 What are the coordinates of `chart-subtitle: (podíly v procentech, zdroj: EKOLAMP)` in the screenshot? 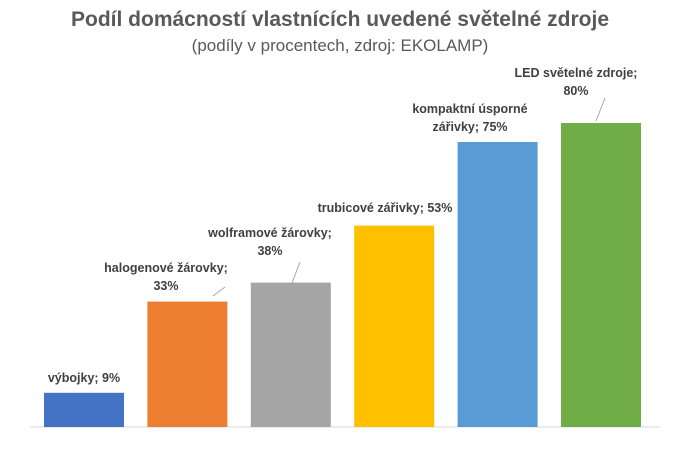 It's located at (340, 45).